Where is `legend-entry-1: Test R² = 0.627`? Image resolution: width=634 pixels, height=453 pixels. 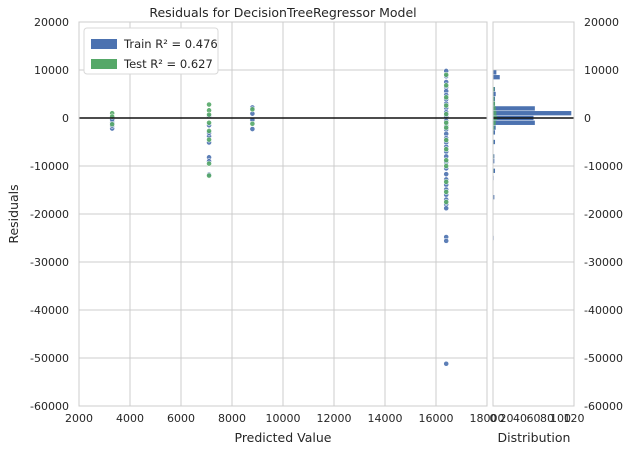
legend-entry-1: Test R² = 0.627 is located at coordinates (168, 64).